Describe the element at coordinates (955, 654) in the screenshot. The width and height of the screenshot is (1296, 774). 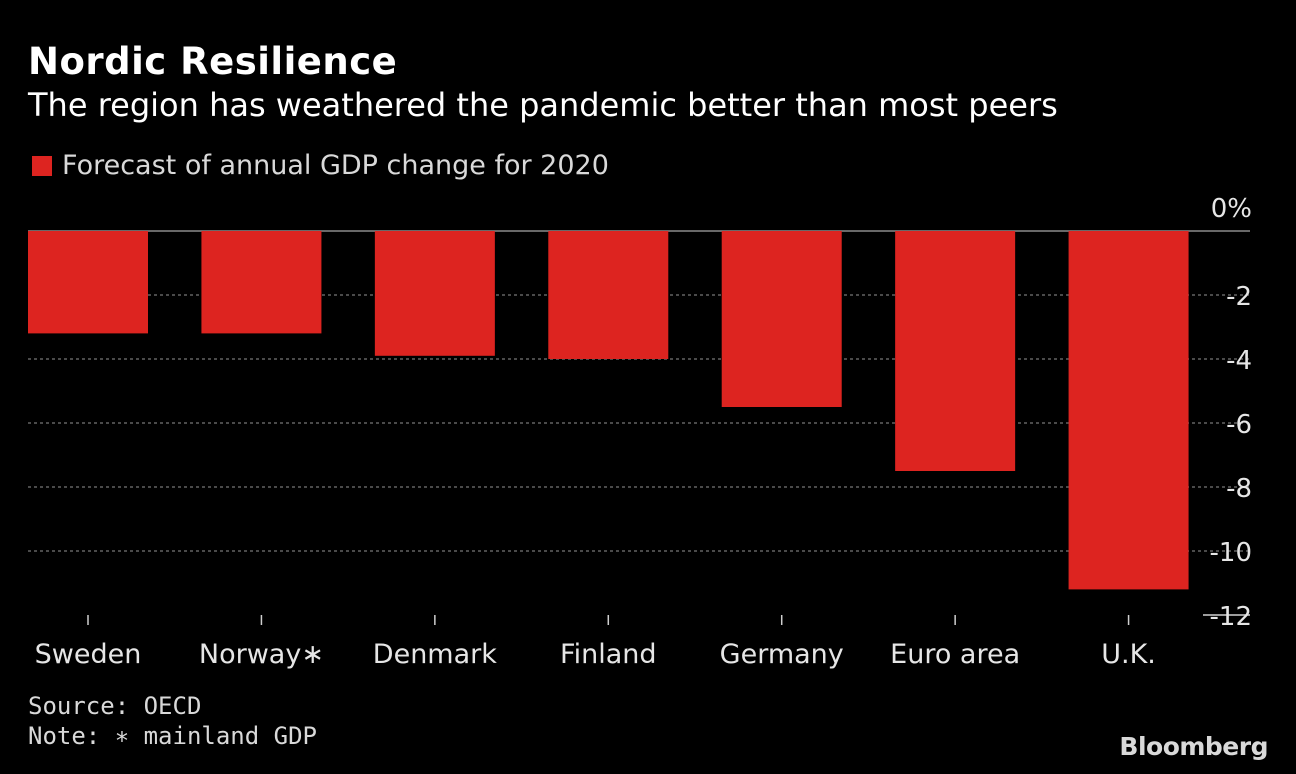
I see `category-label: Euro area` at that location.